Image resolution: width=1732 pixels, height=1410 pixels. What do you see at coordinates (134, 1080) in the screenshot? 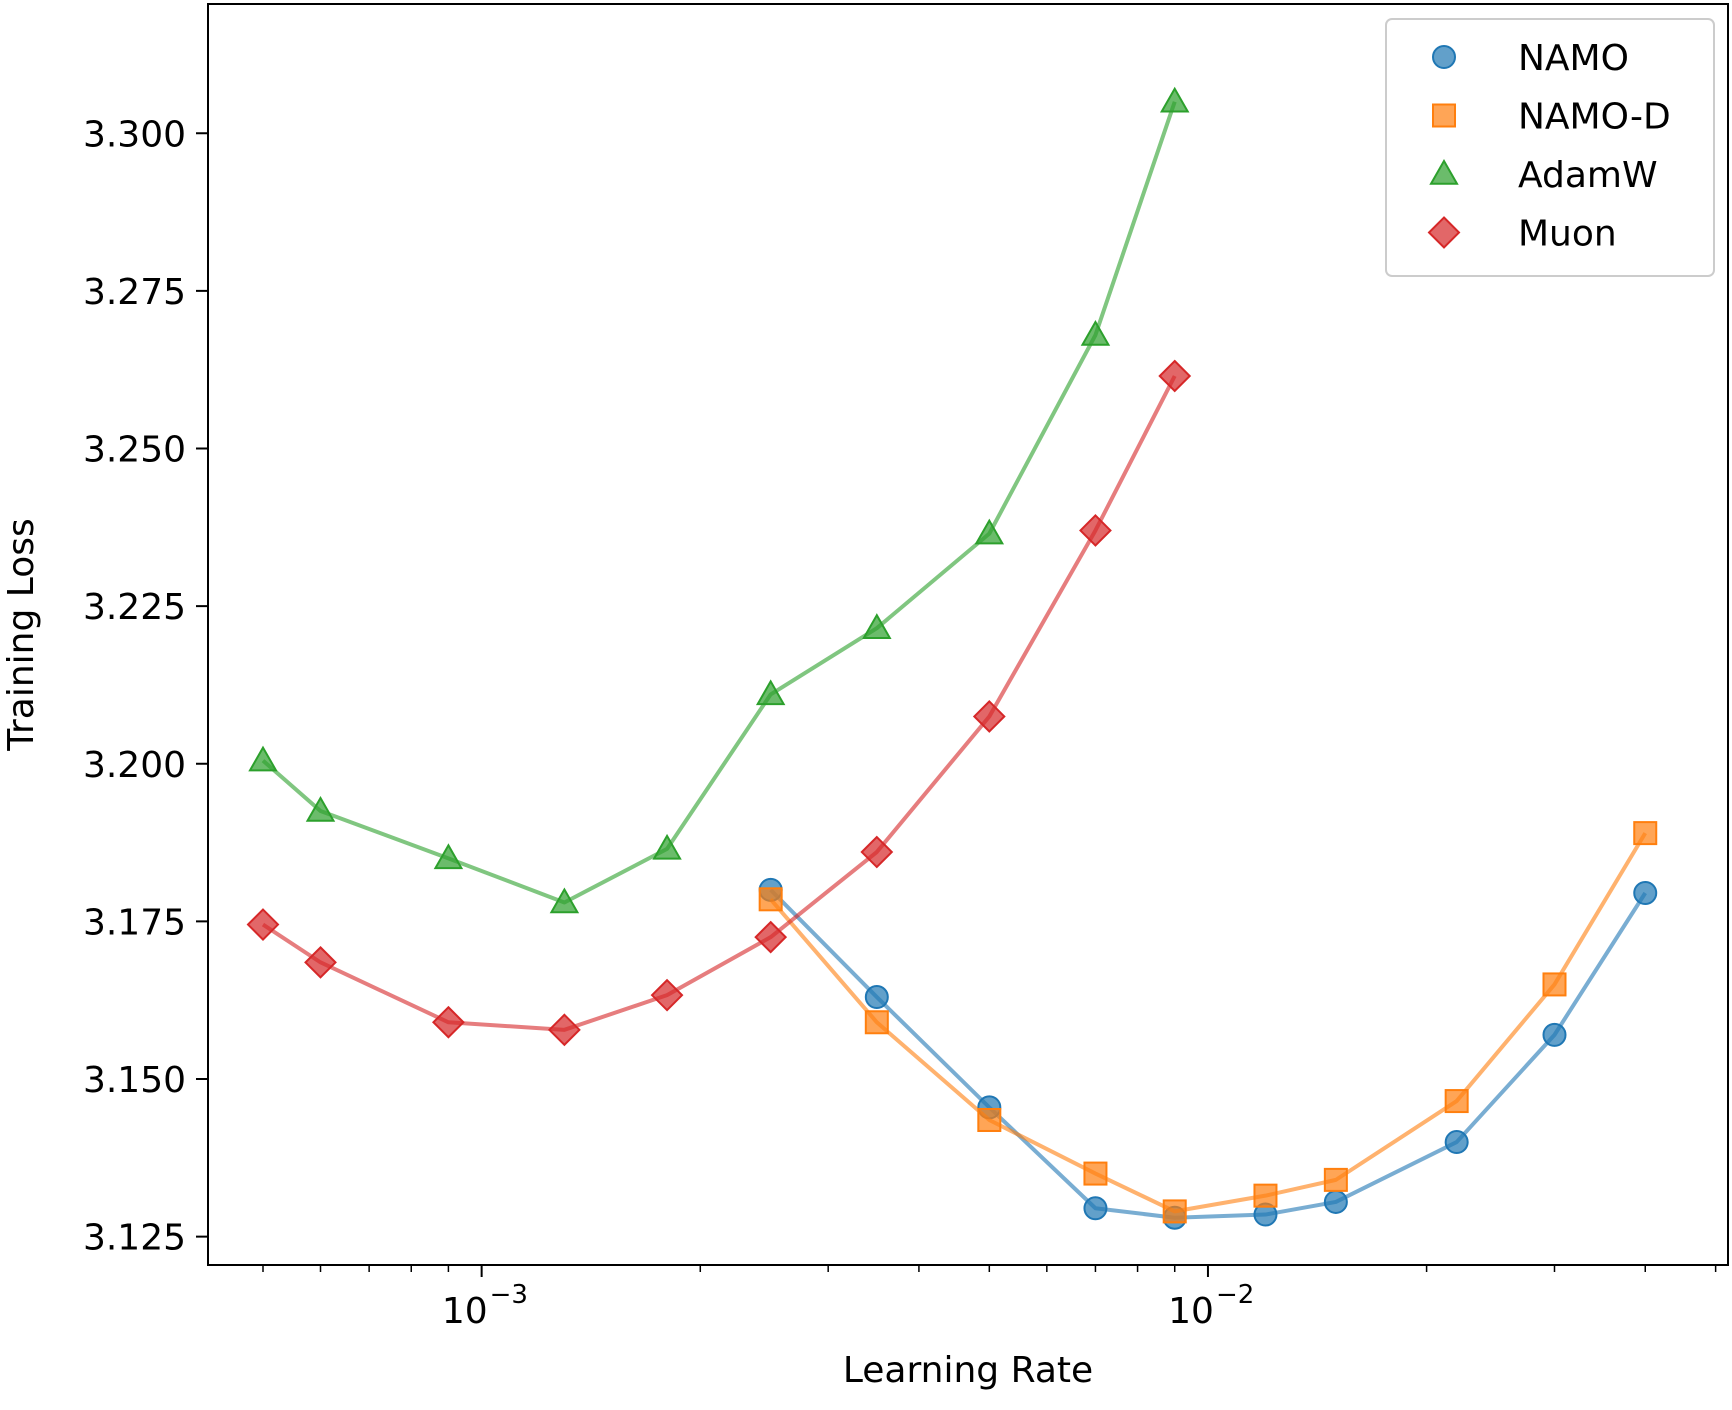
I see `y-tick-label: 3.150` at bounding box center [134, 1080].